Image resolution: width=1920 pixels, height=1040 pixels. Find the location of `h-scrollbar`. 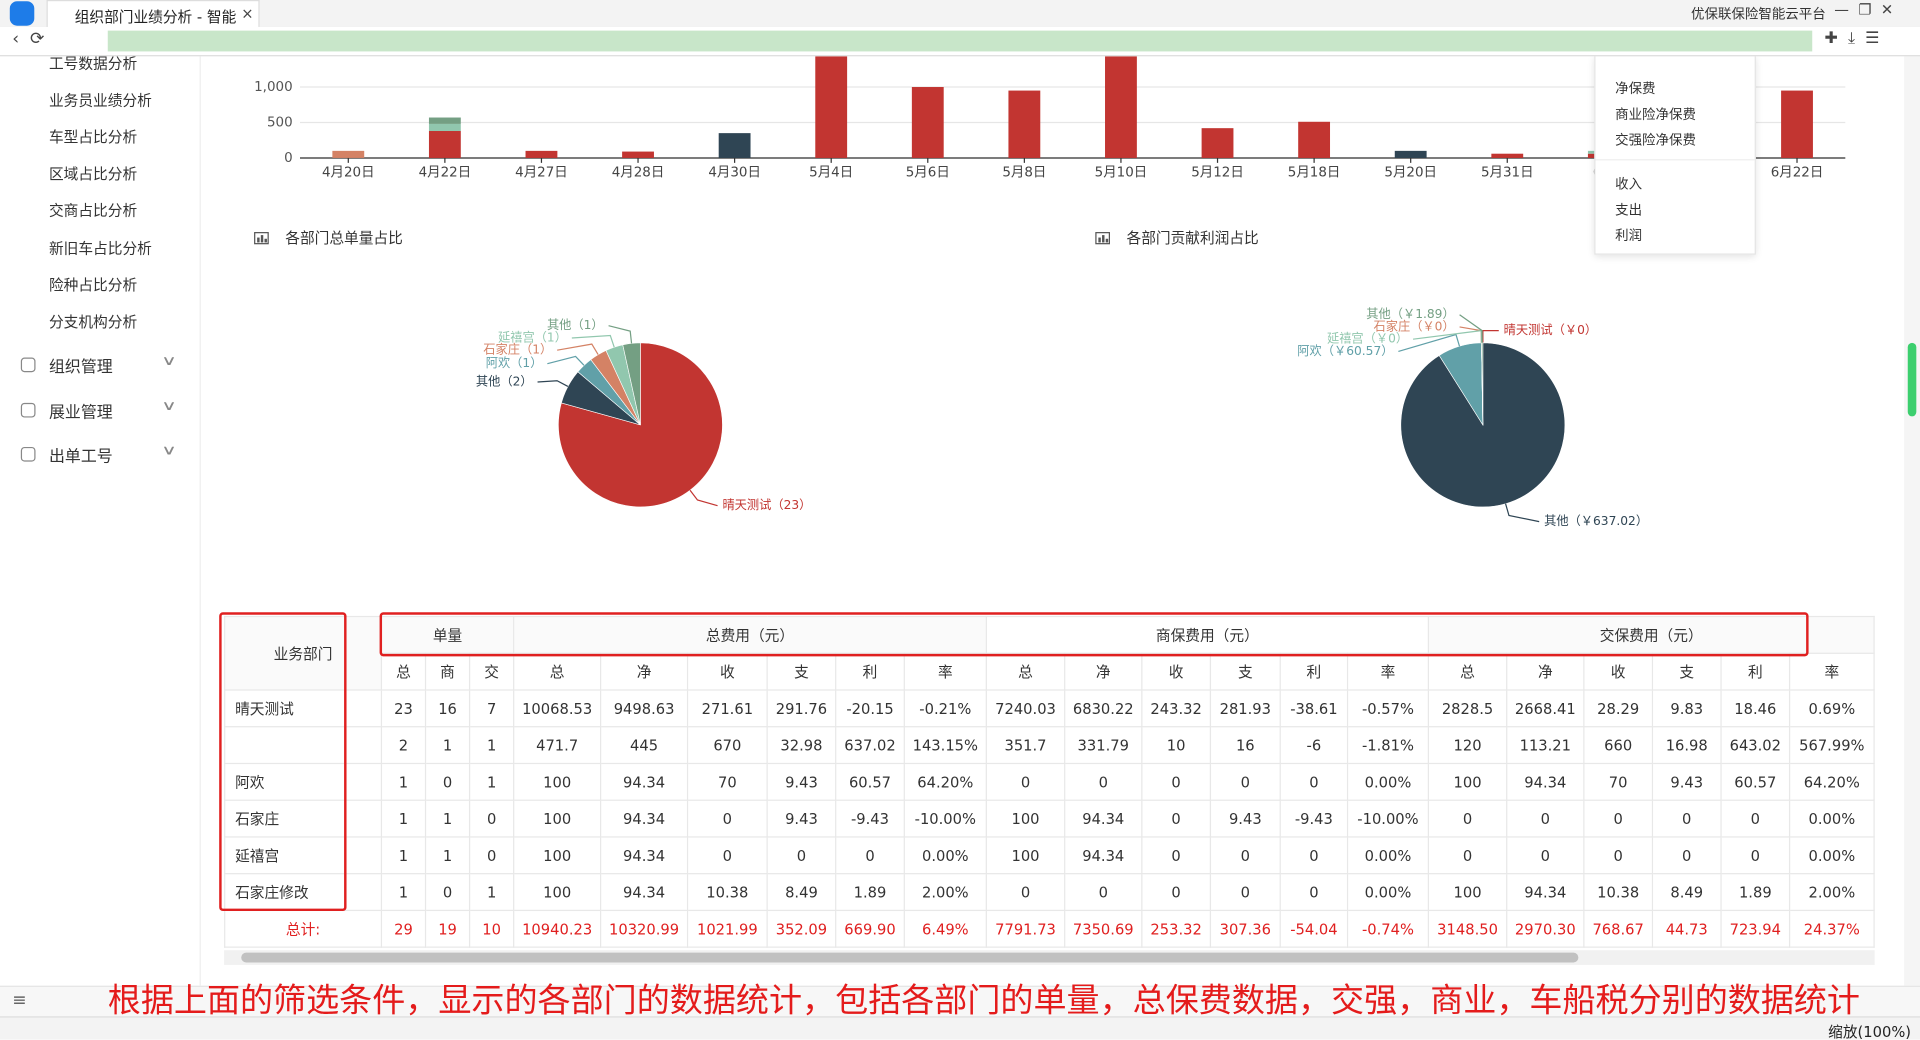

h-scrollbar is located at coordinates (1049, 957).